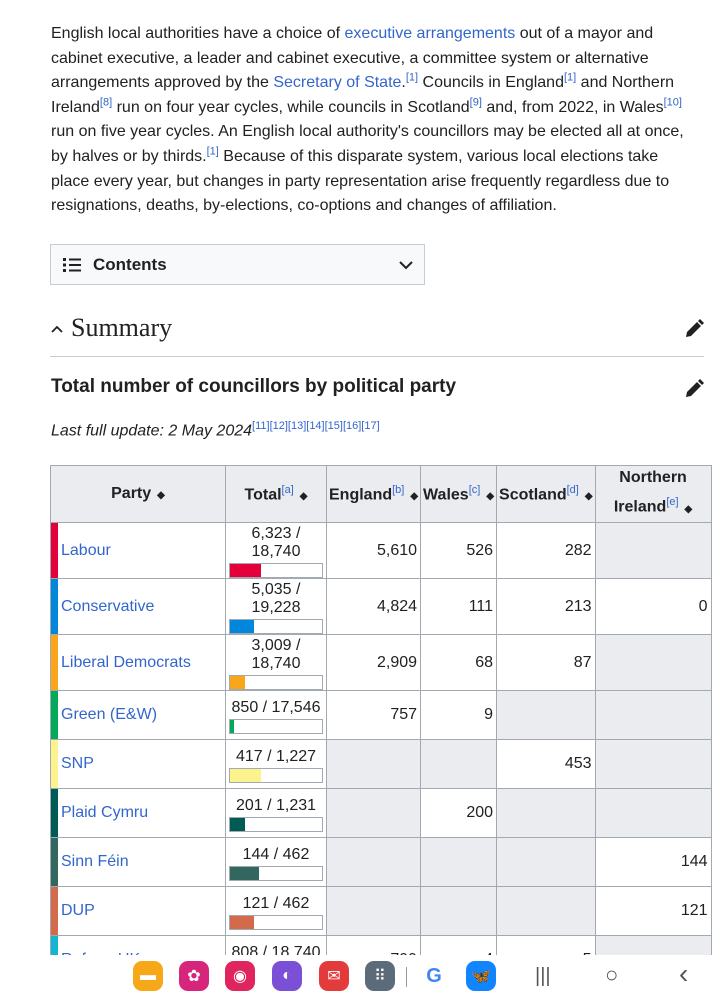 Image resolution: width=723 pixels, height=1000 pixels. What do you see at coordinates (57, 329) in the screenshot?
I see `chevron-up-icon` at bounding box center [57, 329].